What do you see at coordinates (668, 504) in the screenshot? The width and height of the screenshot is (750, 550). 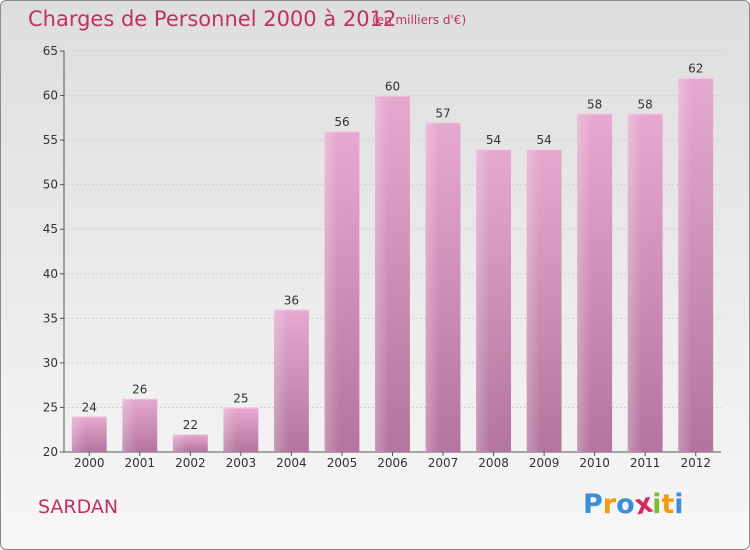 I see `logo-letter: t` at bounding box center [668, 504].